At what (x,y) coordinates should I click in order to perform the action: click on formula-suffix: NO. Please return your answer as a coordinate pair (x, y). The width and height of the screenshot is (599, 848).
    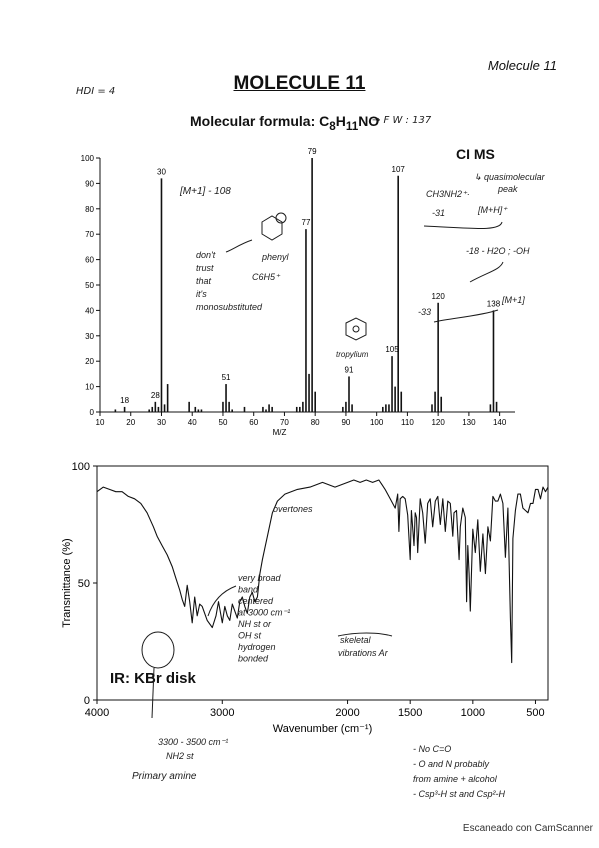
    Looking at the image, I should click on (369, 121).